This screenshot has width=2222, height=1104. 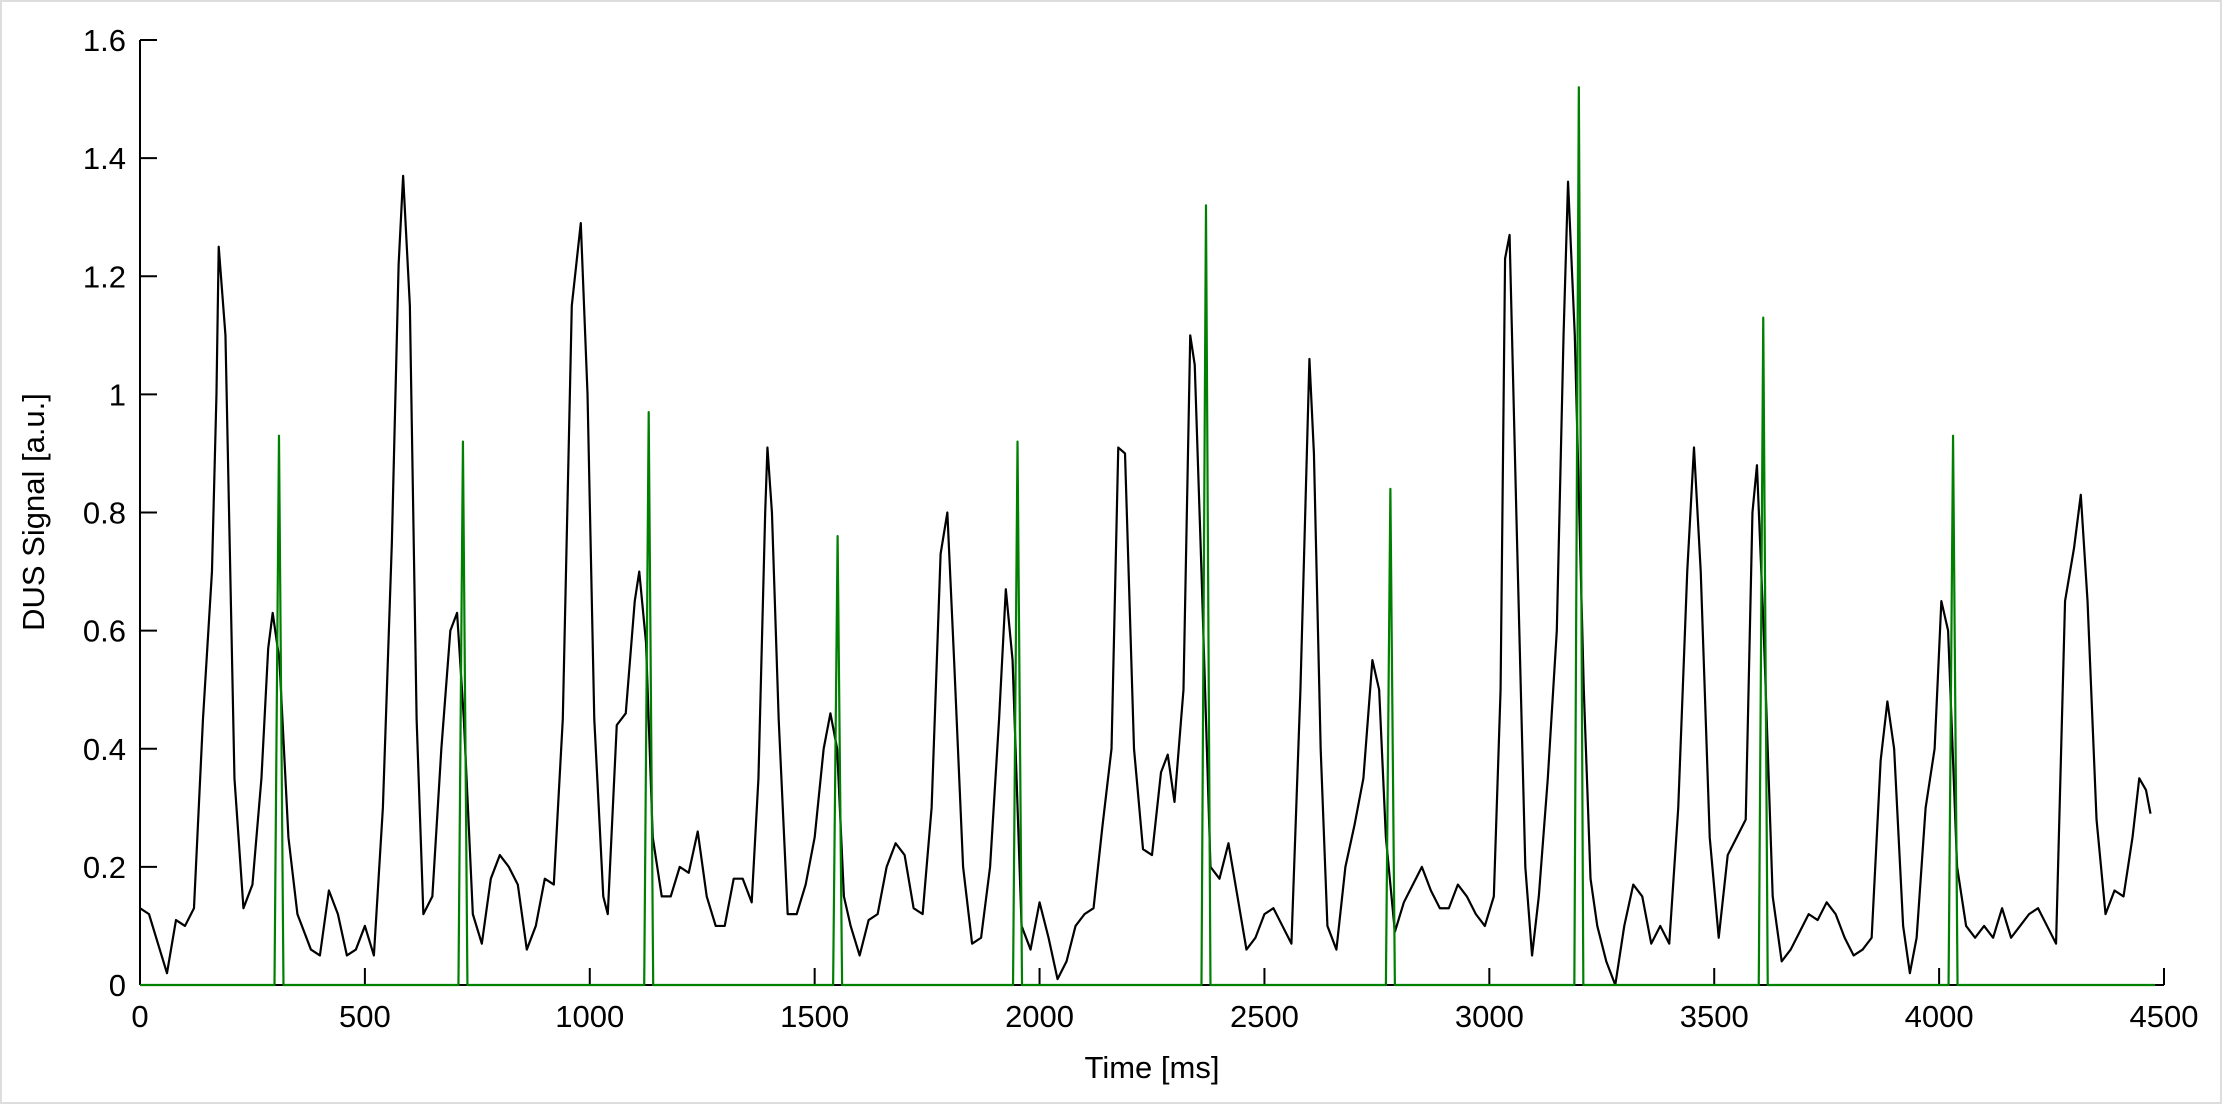 I want to click on y-tick-label: 1.2, so click(x=104, y=276).